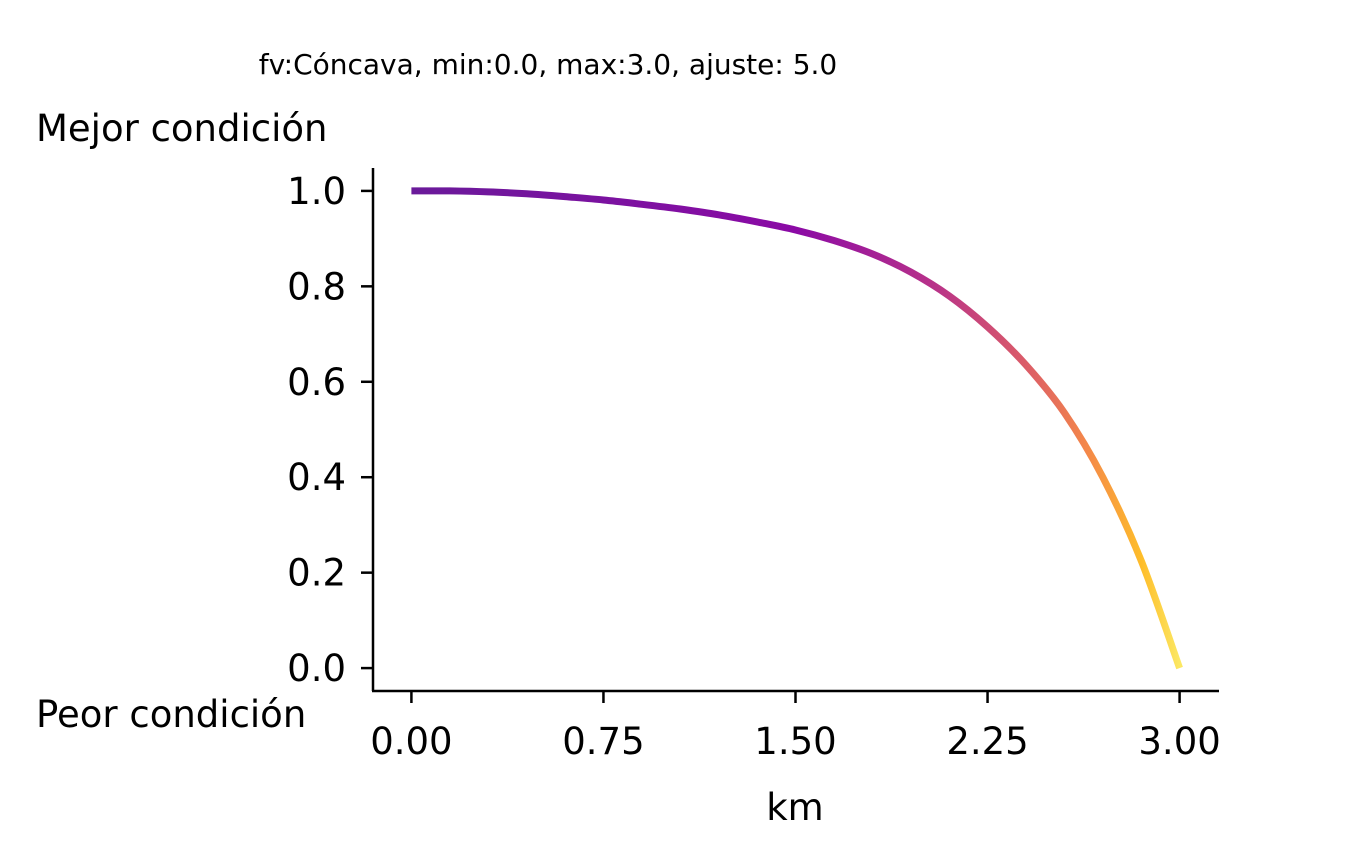 This screenshot has height=843, width=1353. What do you see at coordinates (181, 128) in the screenshot?
I see `y-label-top: Mejor condición` at bounding box center [181, 128].